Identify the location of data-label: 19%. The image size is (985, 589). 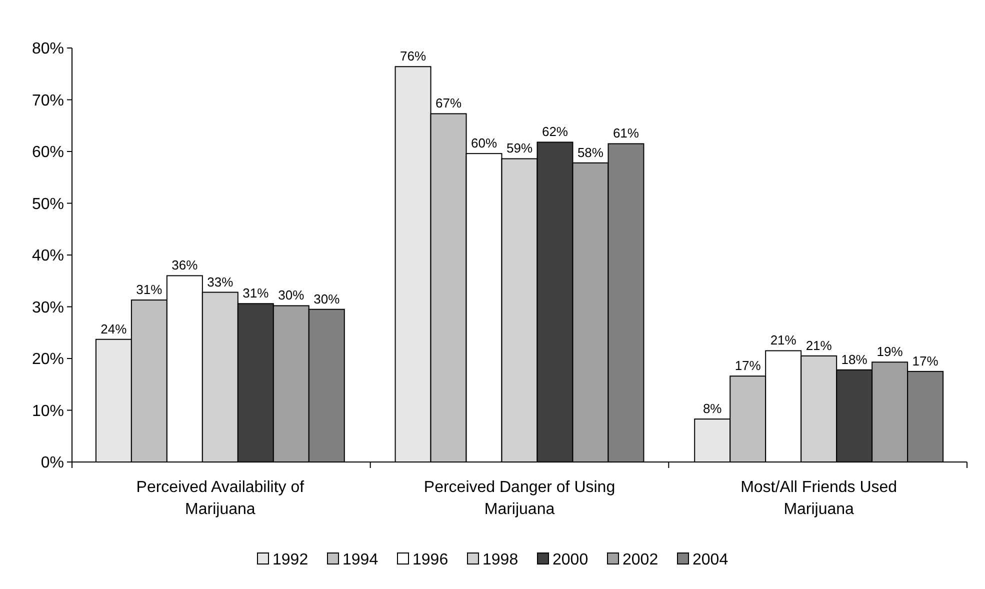
(890, 352).